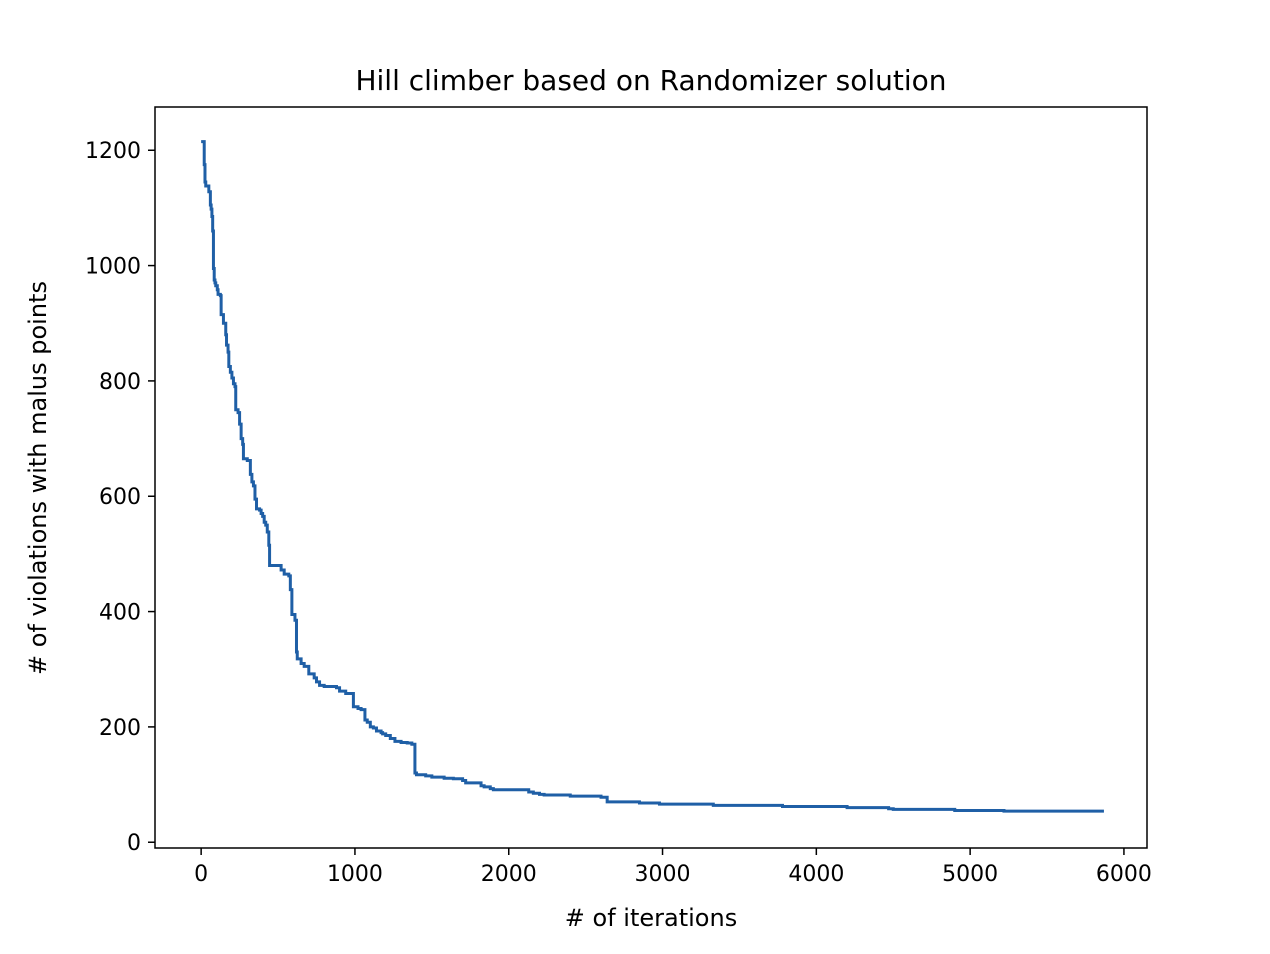 This screenshot has width=1270, height=954. Describe the element at coordinates (355, 874) in the screenshot. I see `x-tick-label: 1000` at that location.